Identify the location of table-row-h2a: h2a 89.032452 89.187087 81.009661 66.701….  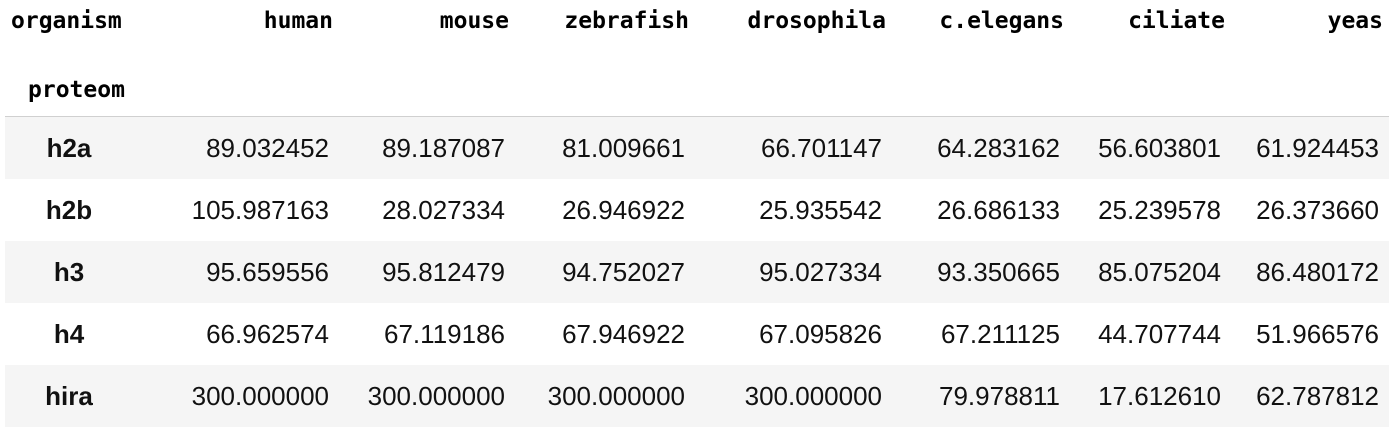
(697, 147).